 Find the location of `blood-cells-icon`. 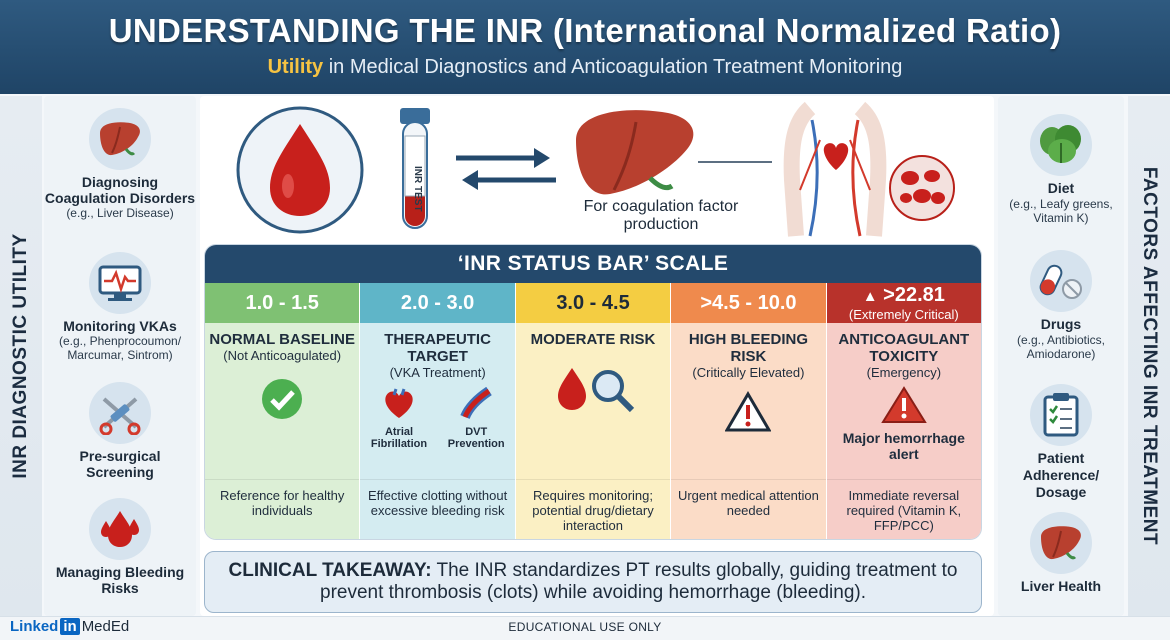

blood-cells-icon is located at coordinates (922, 188).